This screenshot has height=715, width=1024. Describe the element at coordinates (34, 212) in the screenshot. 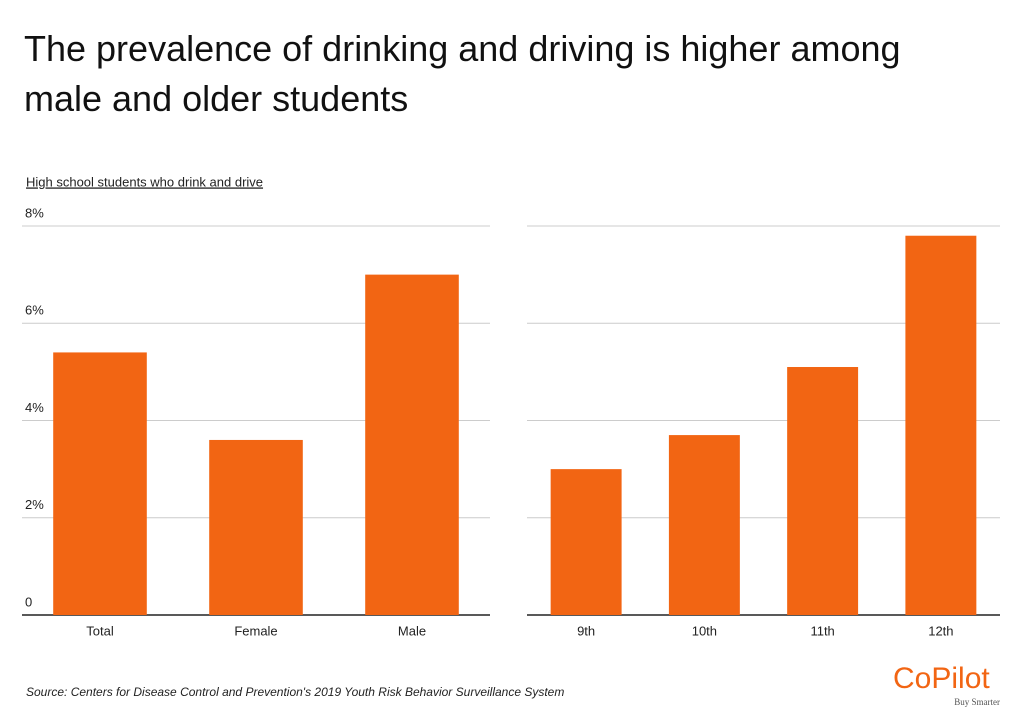

I see `y-tick-label: 8%` at that location.